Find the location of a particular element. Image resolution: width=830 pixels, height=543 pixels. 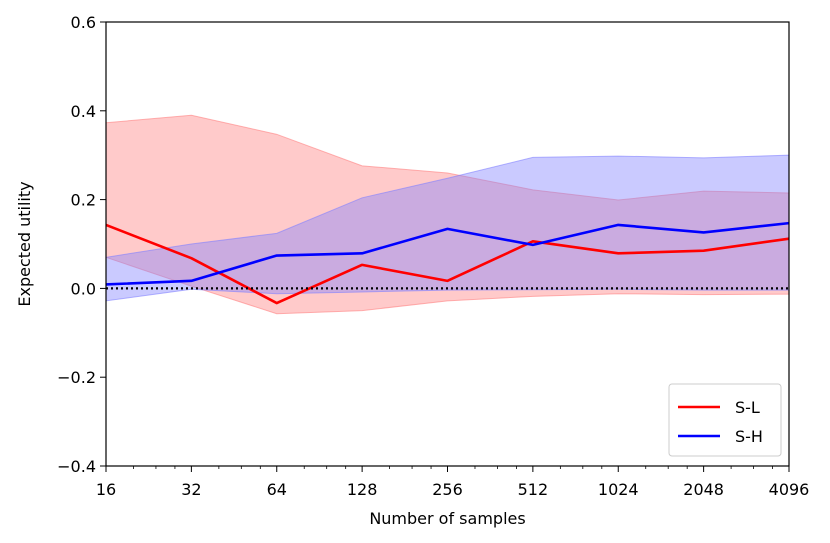

x-tick-label: 1024 is located at coordinates (618, 489).